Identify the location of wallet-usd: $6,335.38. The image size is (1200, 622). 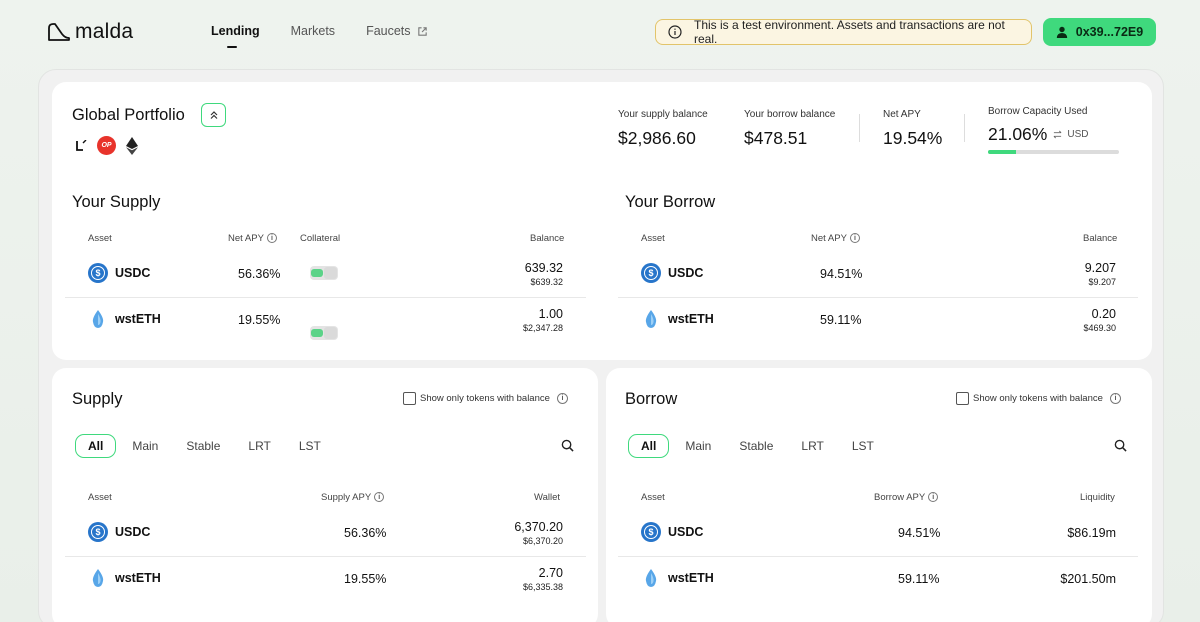
(542, 587).